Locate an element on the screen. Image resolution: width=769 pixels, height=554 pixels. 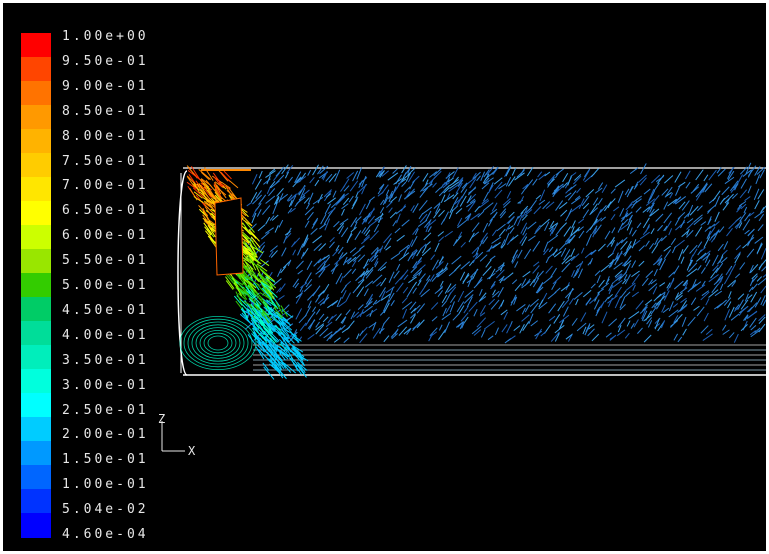
colormap-tick-label: 5.50e-01 is located at coordinates (105, 261).